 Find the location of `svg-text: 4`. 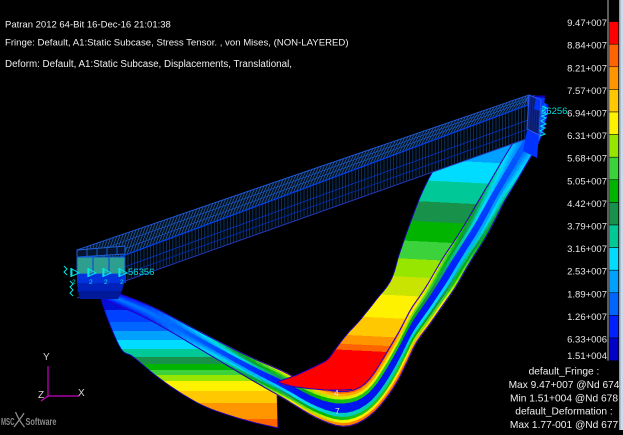

svg-text: 4 is located at coordinates (336, 393).